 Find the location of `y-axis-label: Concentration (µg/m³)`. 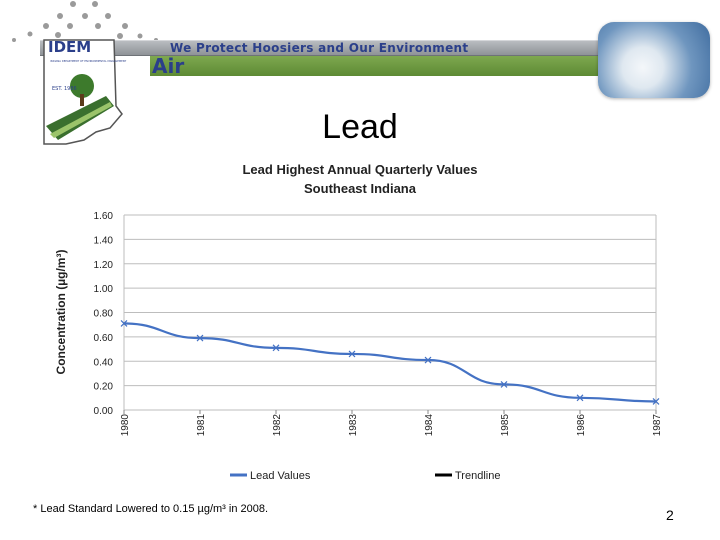

y-axis-label: Concentration (µg/m³) is located at coordinates (61, 312).